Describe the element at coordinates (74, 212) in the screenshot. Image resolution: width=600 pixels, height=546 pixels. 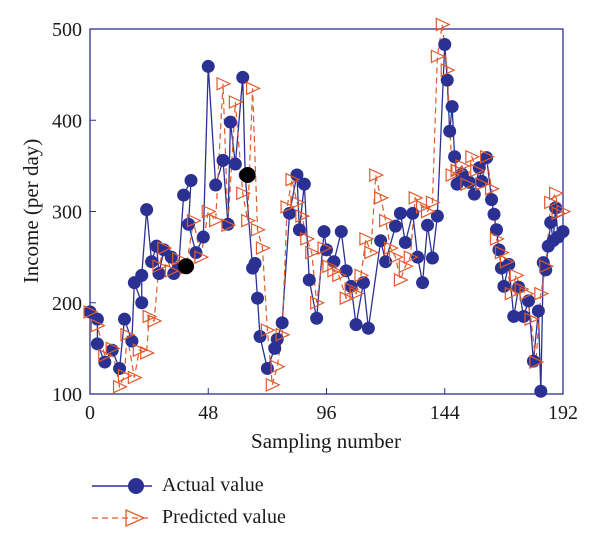
I see `y-axis: 100 200 300 400 500` at that location.